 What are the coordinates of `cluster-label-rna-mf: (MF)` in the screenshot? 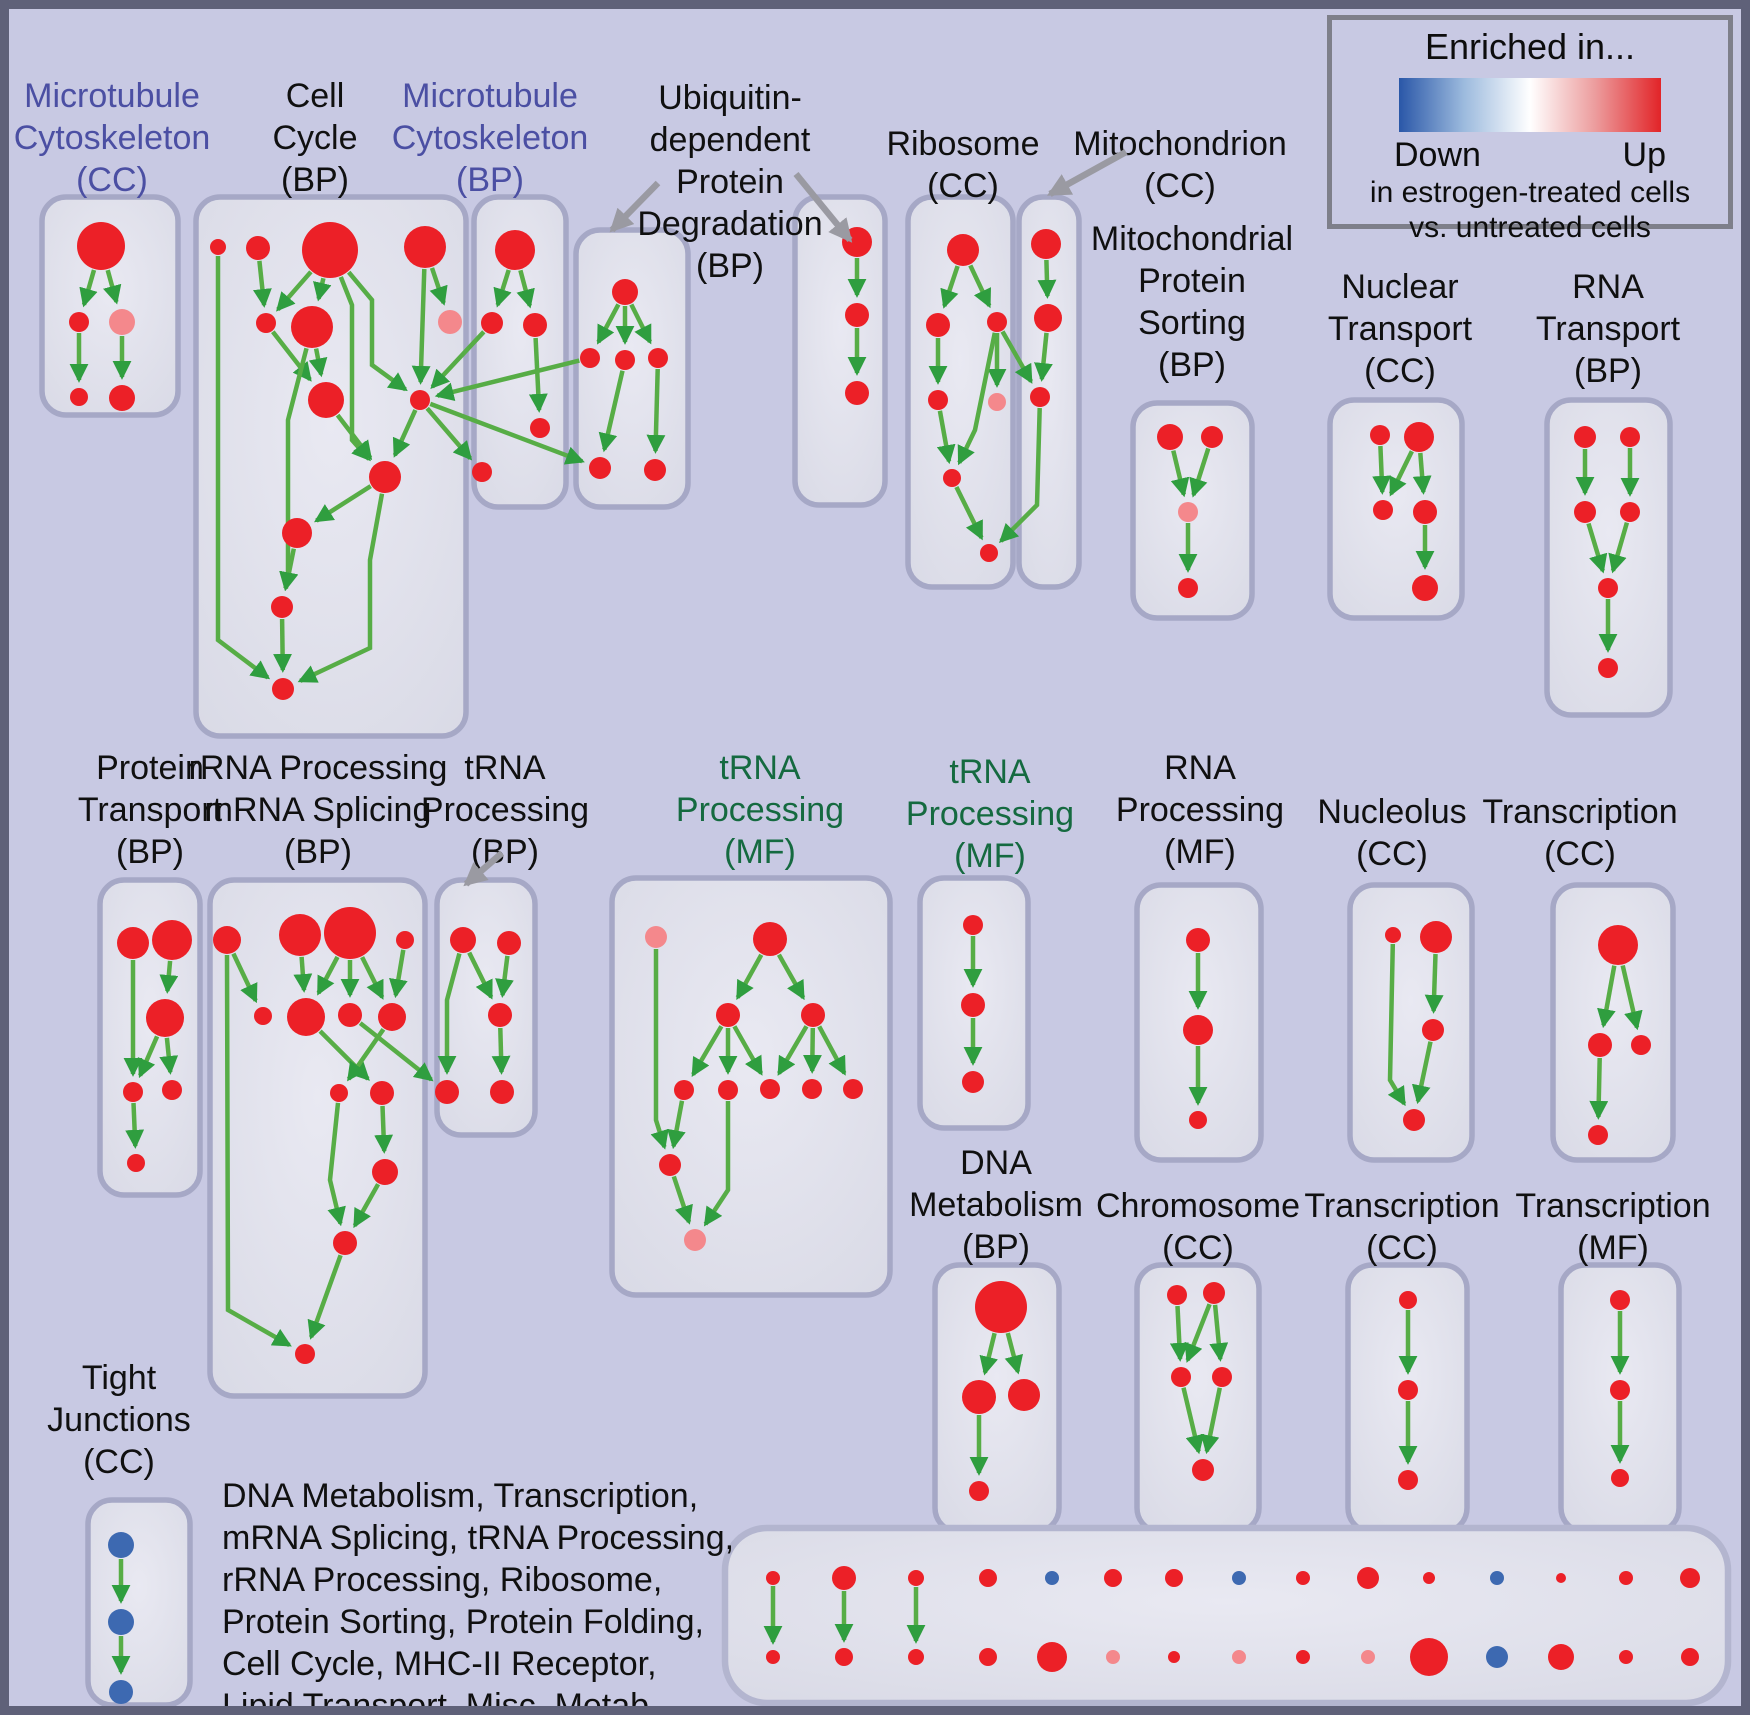 It's located at (1200, 852).